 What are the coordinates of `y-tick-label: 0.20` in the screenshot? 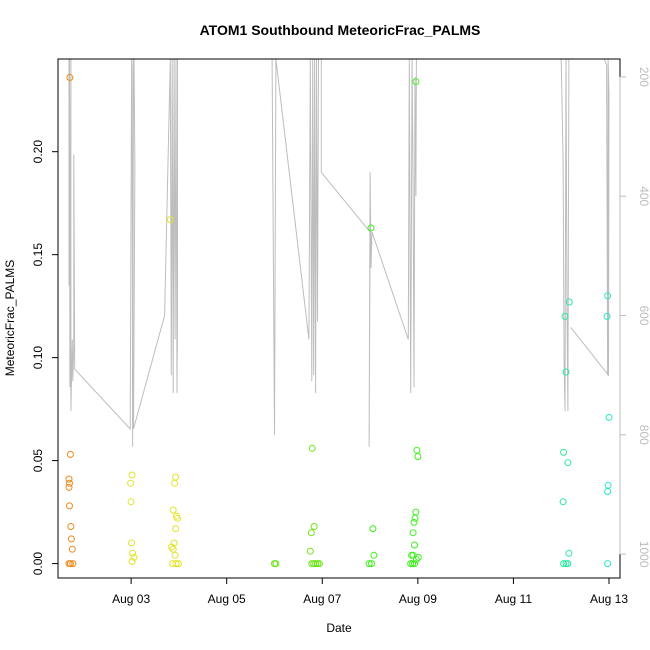 It's located at (38, 152).